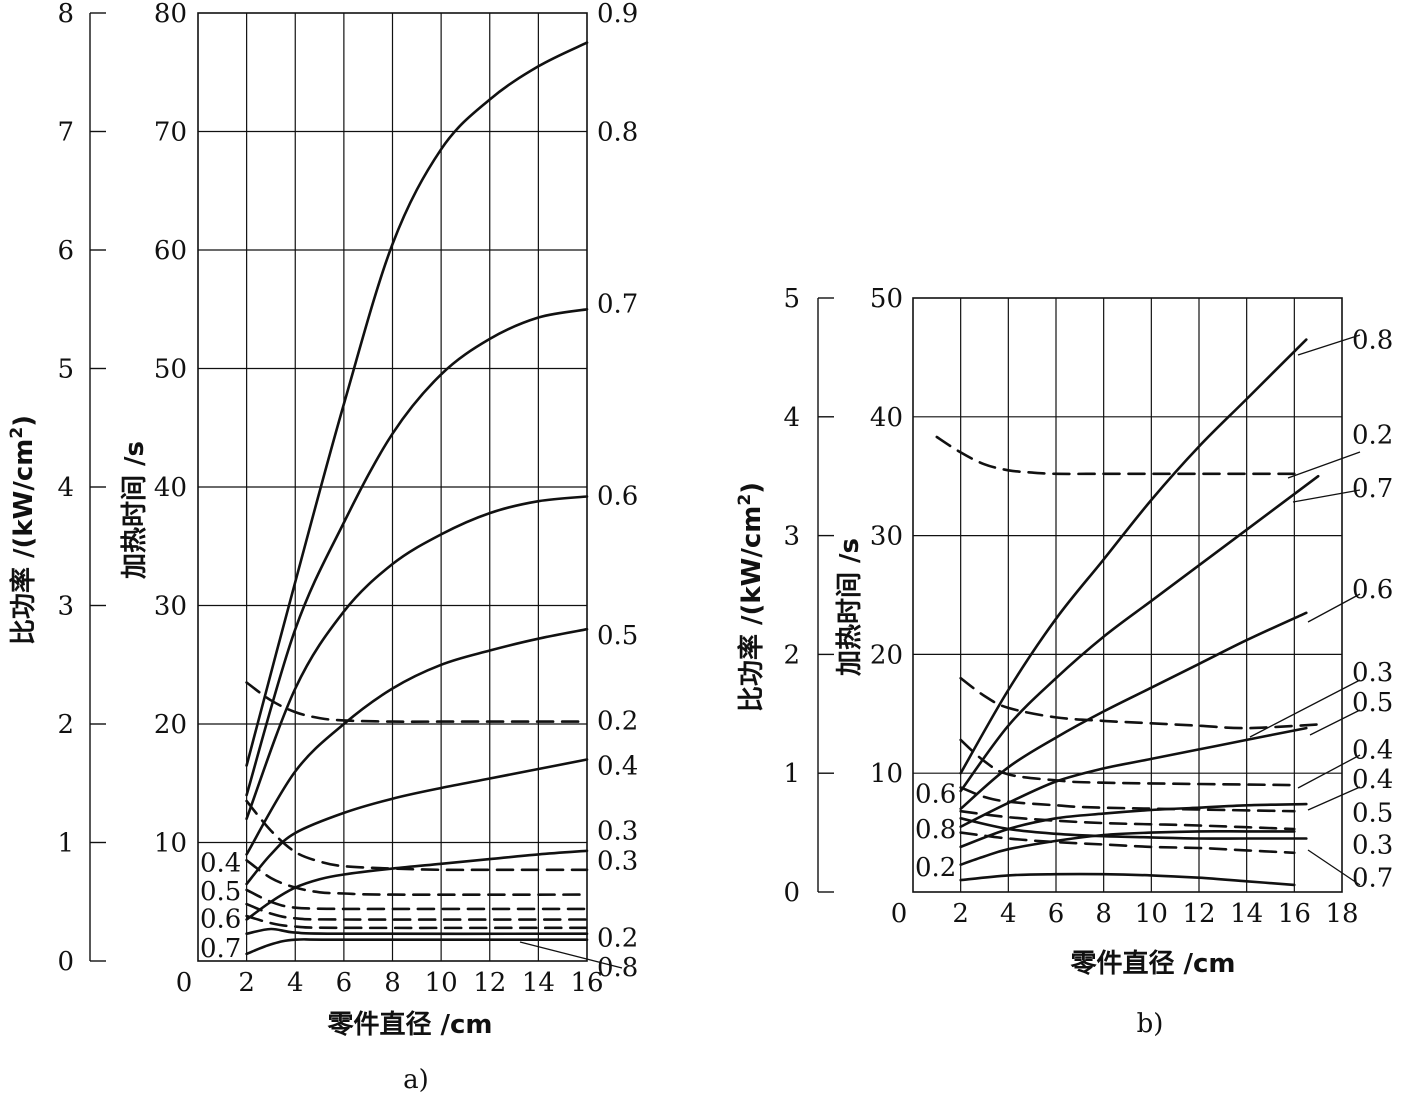 Image resolution: width=1409 pixels, height=1093 pixels. Describe the element at coordinates (617, 968) in the screenshot. I see `chart-a-right-series-label: 0.8` at that location.